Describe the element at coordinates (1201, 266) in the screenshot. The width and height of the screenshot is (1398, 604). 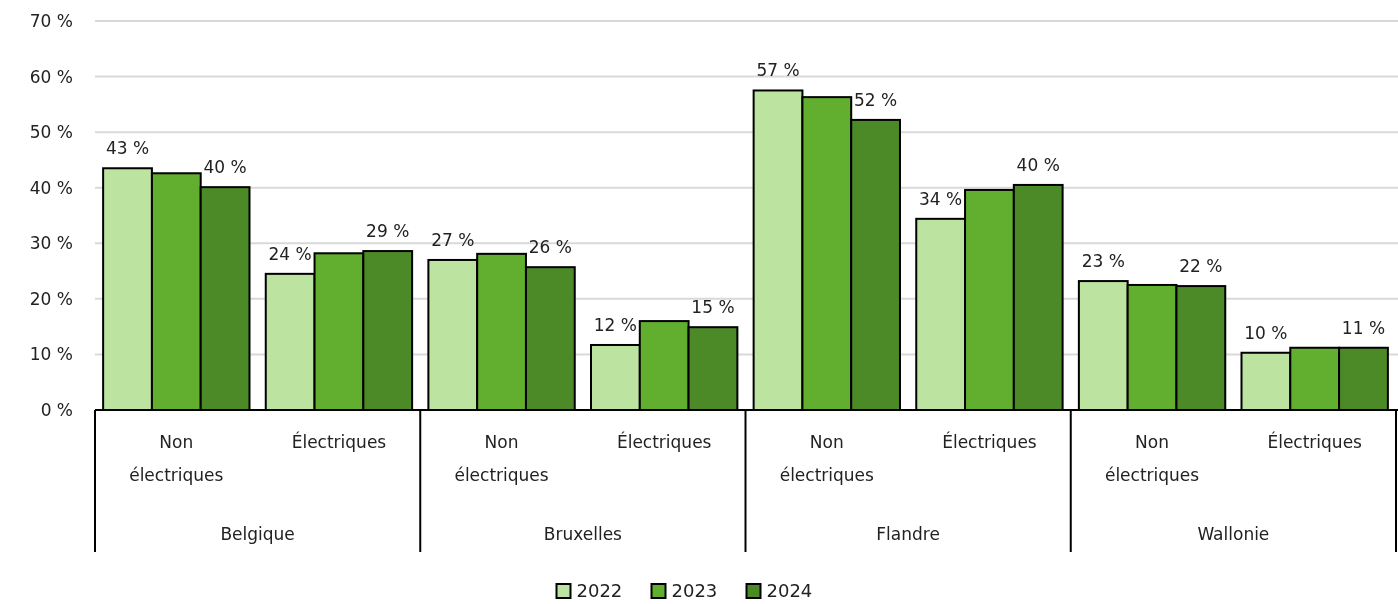
I see `data-label: 22 %` at that location.